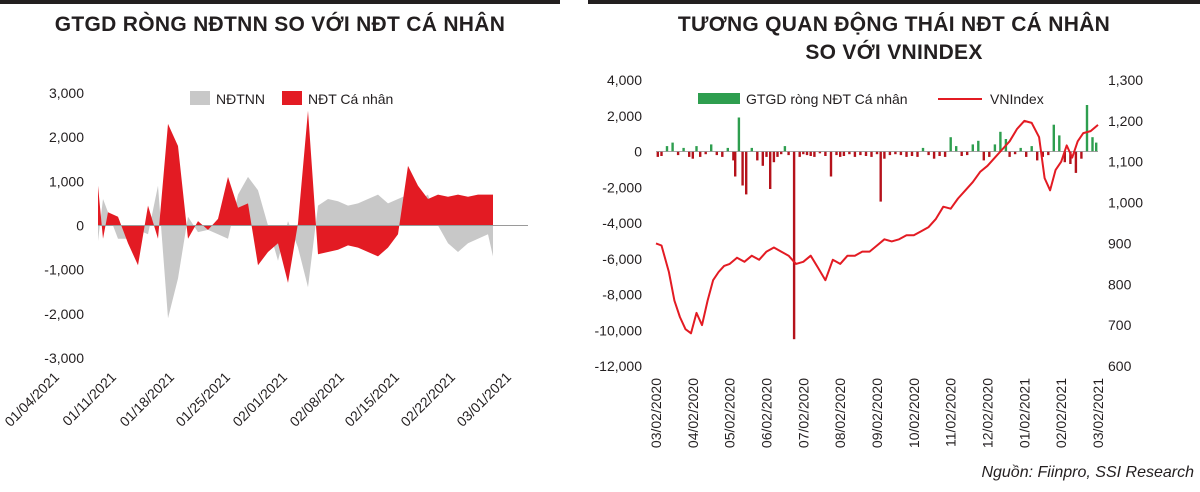  Describe the element at coordinates (240, 99) in the screenshot. I see `left-legend-label-ndtnn: NĐTNN` at that location.